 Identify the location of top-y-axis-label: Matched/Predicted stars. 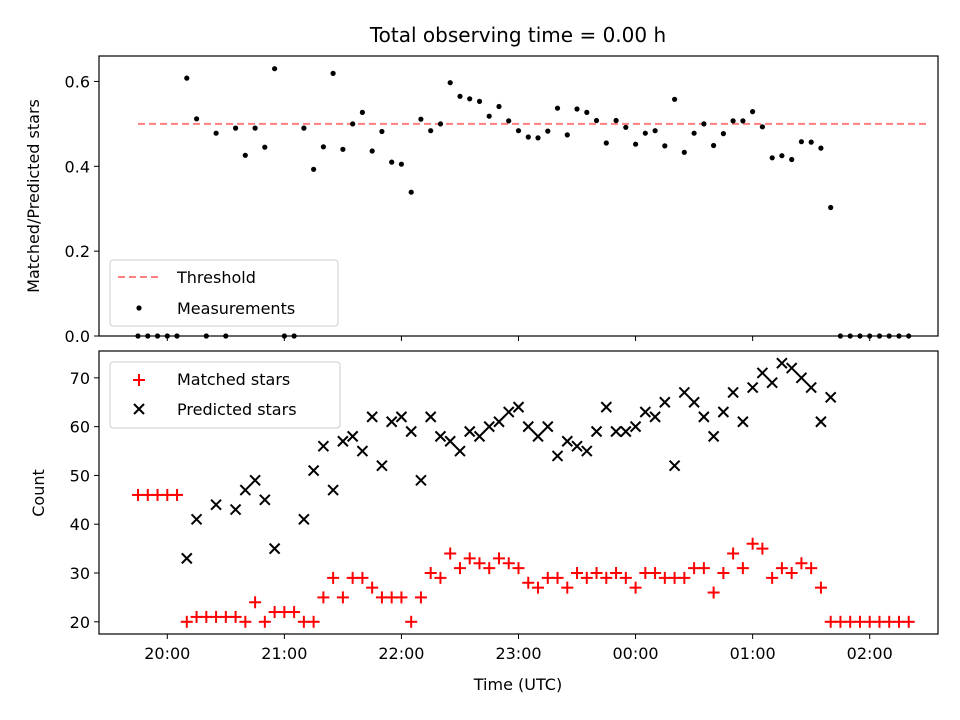
(33, 196).